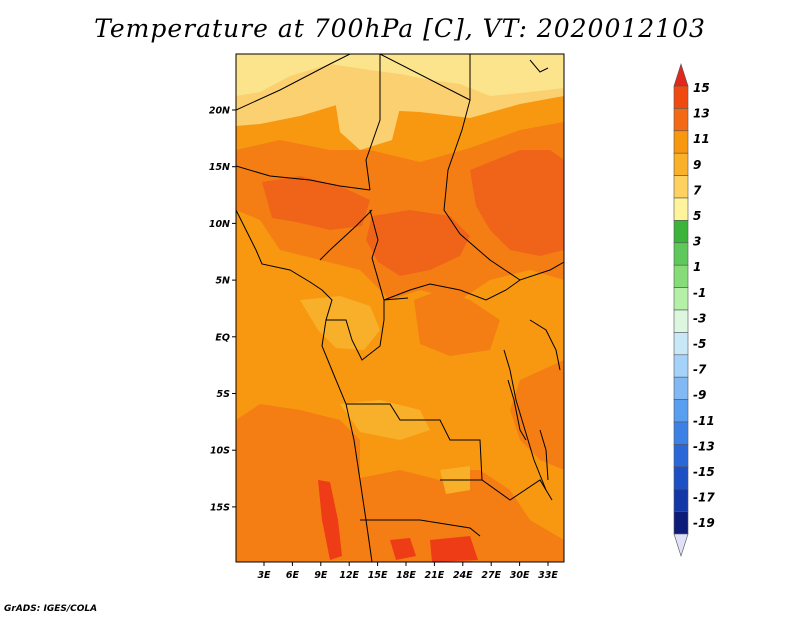 This screenshot has height=618, width=800. What do you see at coordinates (516, 69) in the screenshot?
I see `field-ne-corner` at bounding box center [516, 69].